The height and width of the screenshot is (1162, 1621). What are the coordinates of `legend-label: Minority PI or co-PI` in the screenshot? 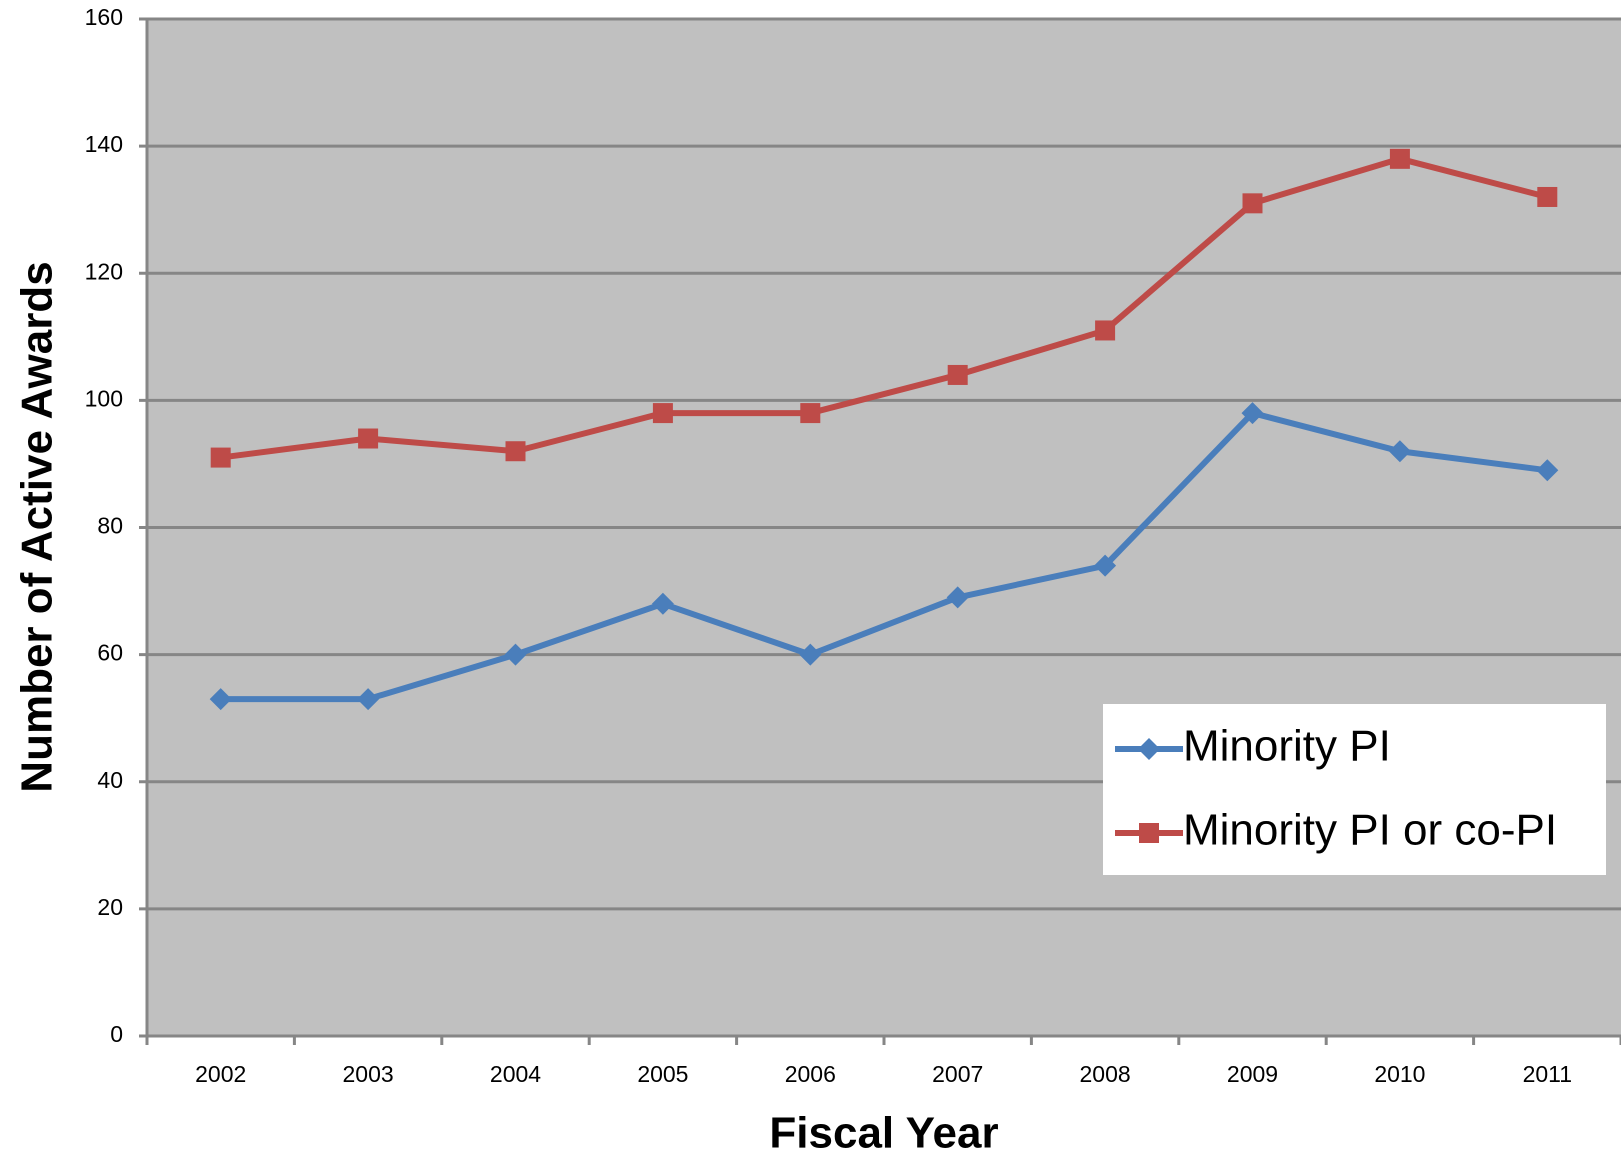 It's located at (1370, 830).